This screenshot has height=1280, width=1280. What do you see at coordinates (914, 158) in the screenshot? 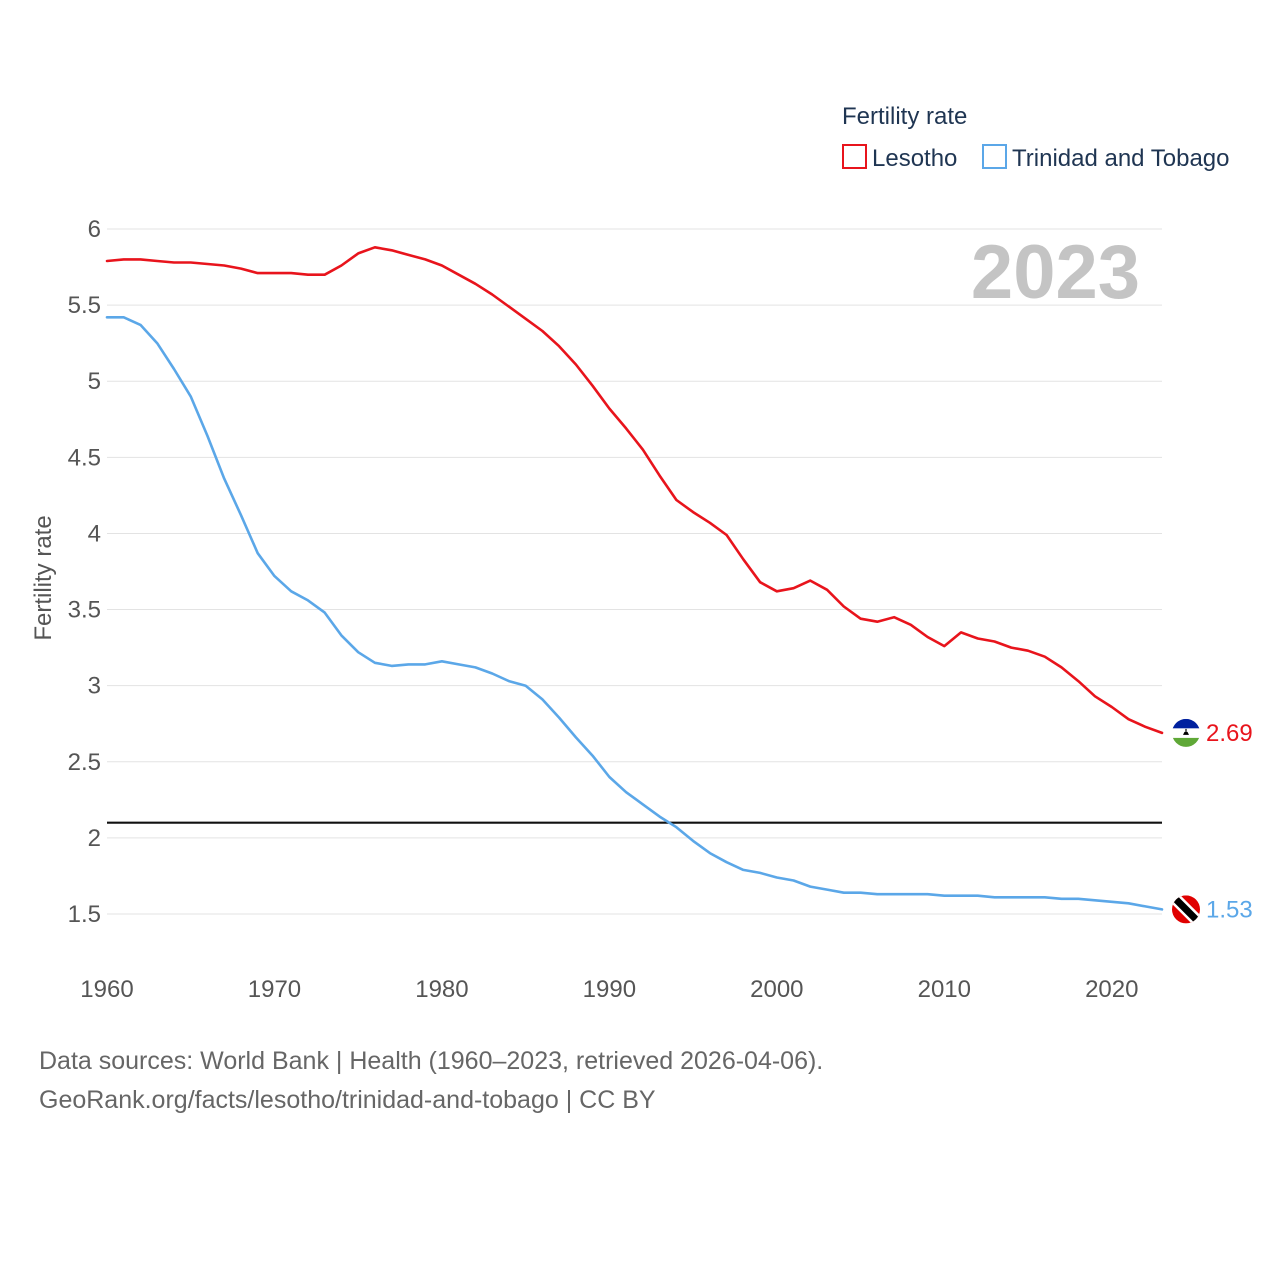
I see `legend-label-lesotho: Lesotho` at bounding box center [914, 158].